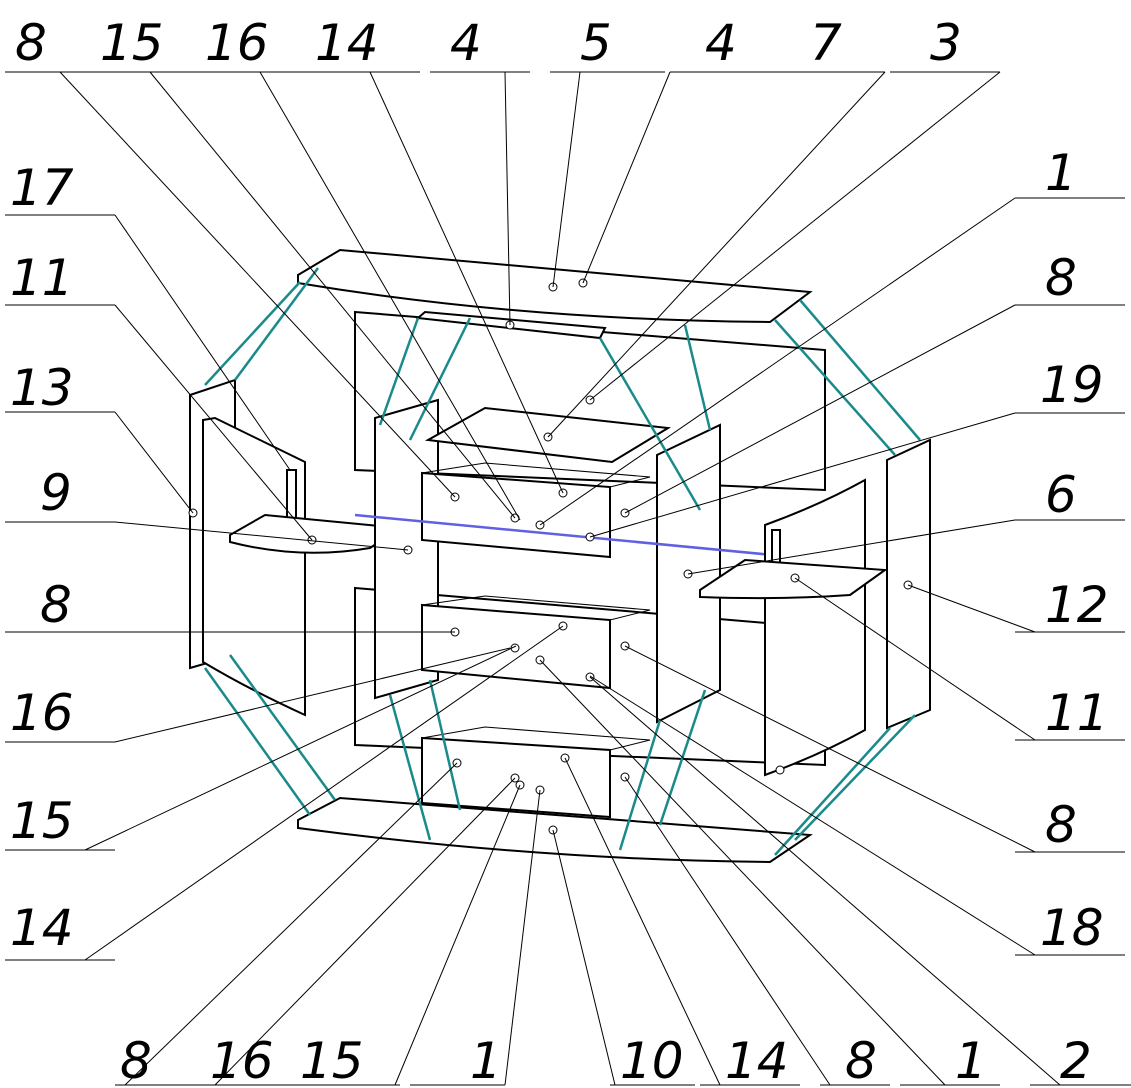 This screenshot has height=1088, width=1131. I want to click on left-shelf, so click(316, 533).